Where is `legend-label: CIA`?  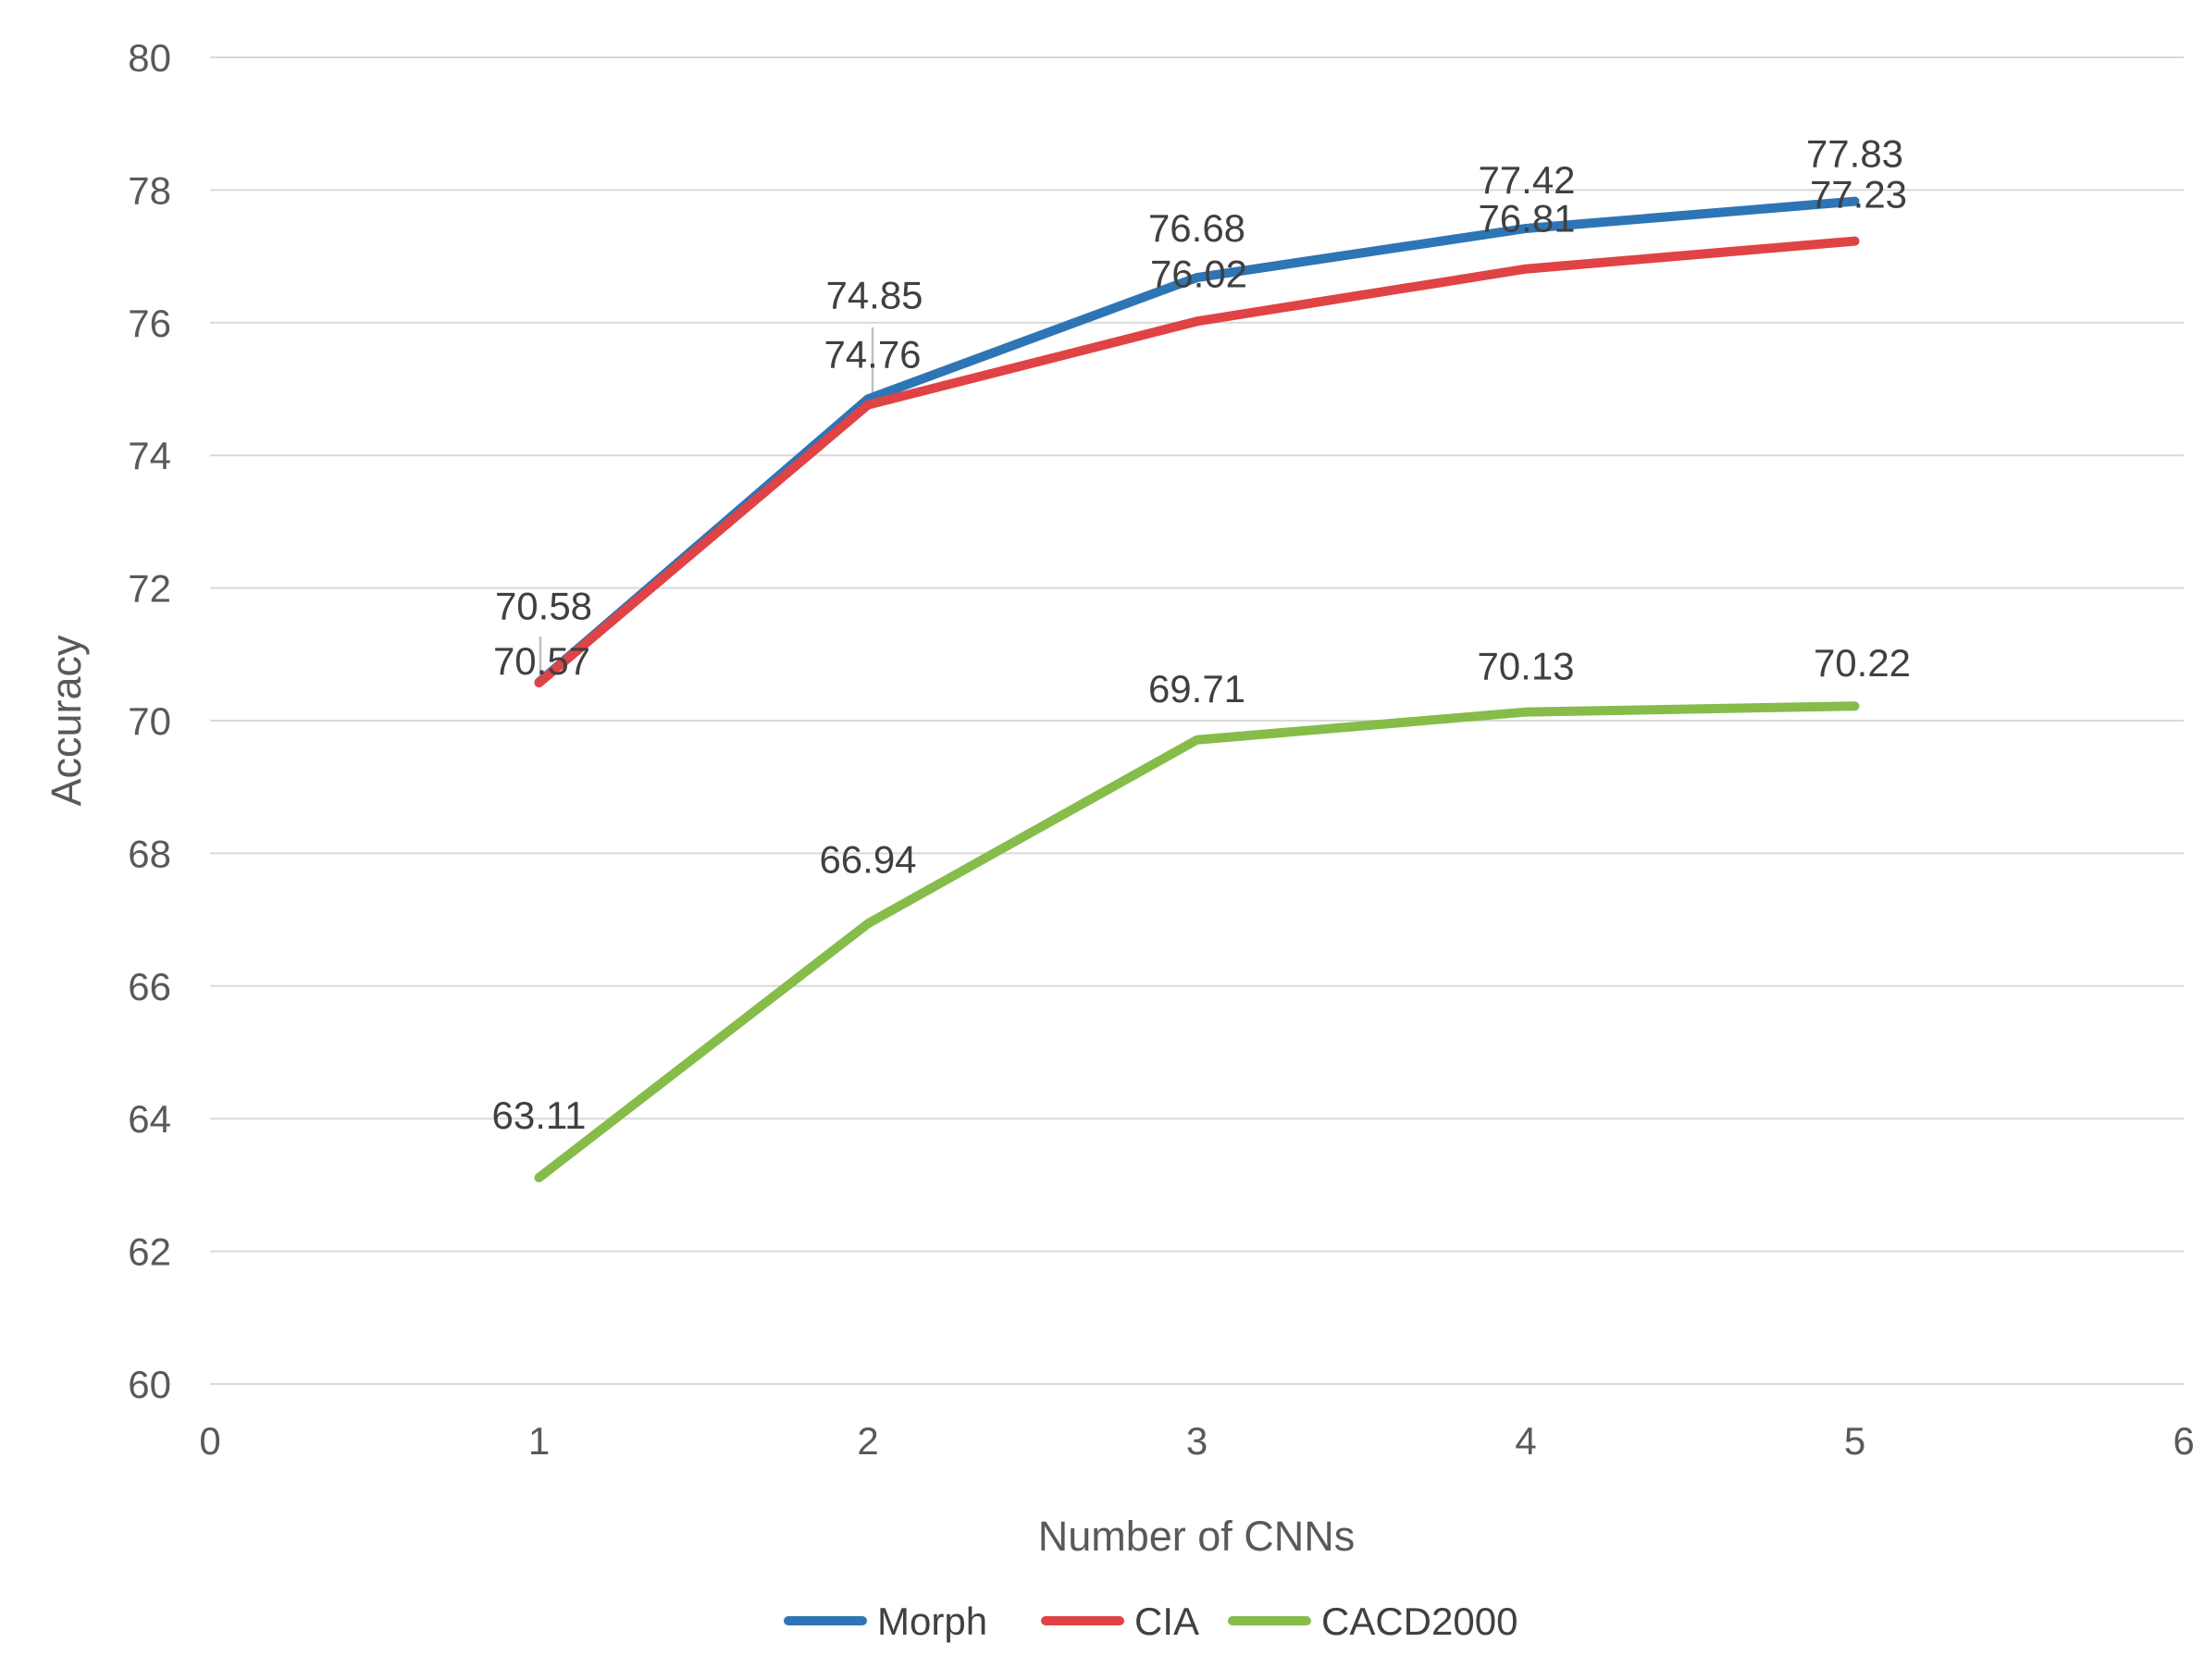 legend-label: CIA is located at coordinates (1167, 1621).